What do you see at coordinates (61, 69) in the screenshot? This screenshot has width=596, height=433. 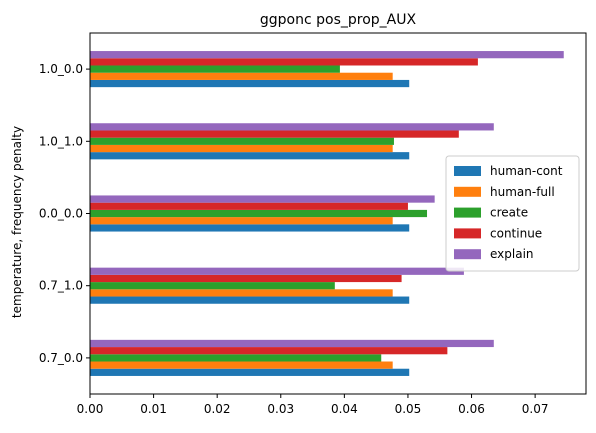 I see `y-tick-label: 1.0_0.0` at bounding box center [61, 69].